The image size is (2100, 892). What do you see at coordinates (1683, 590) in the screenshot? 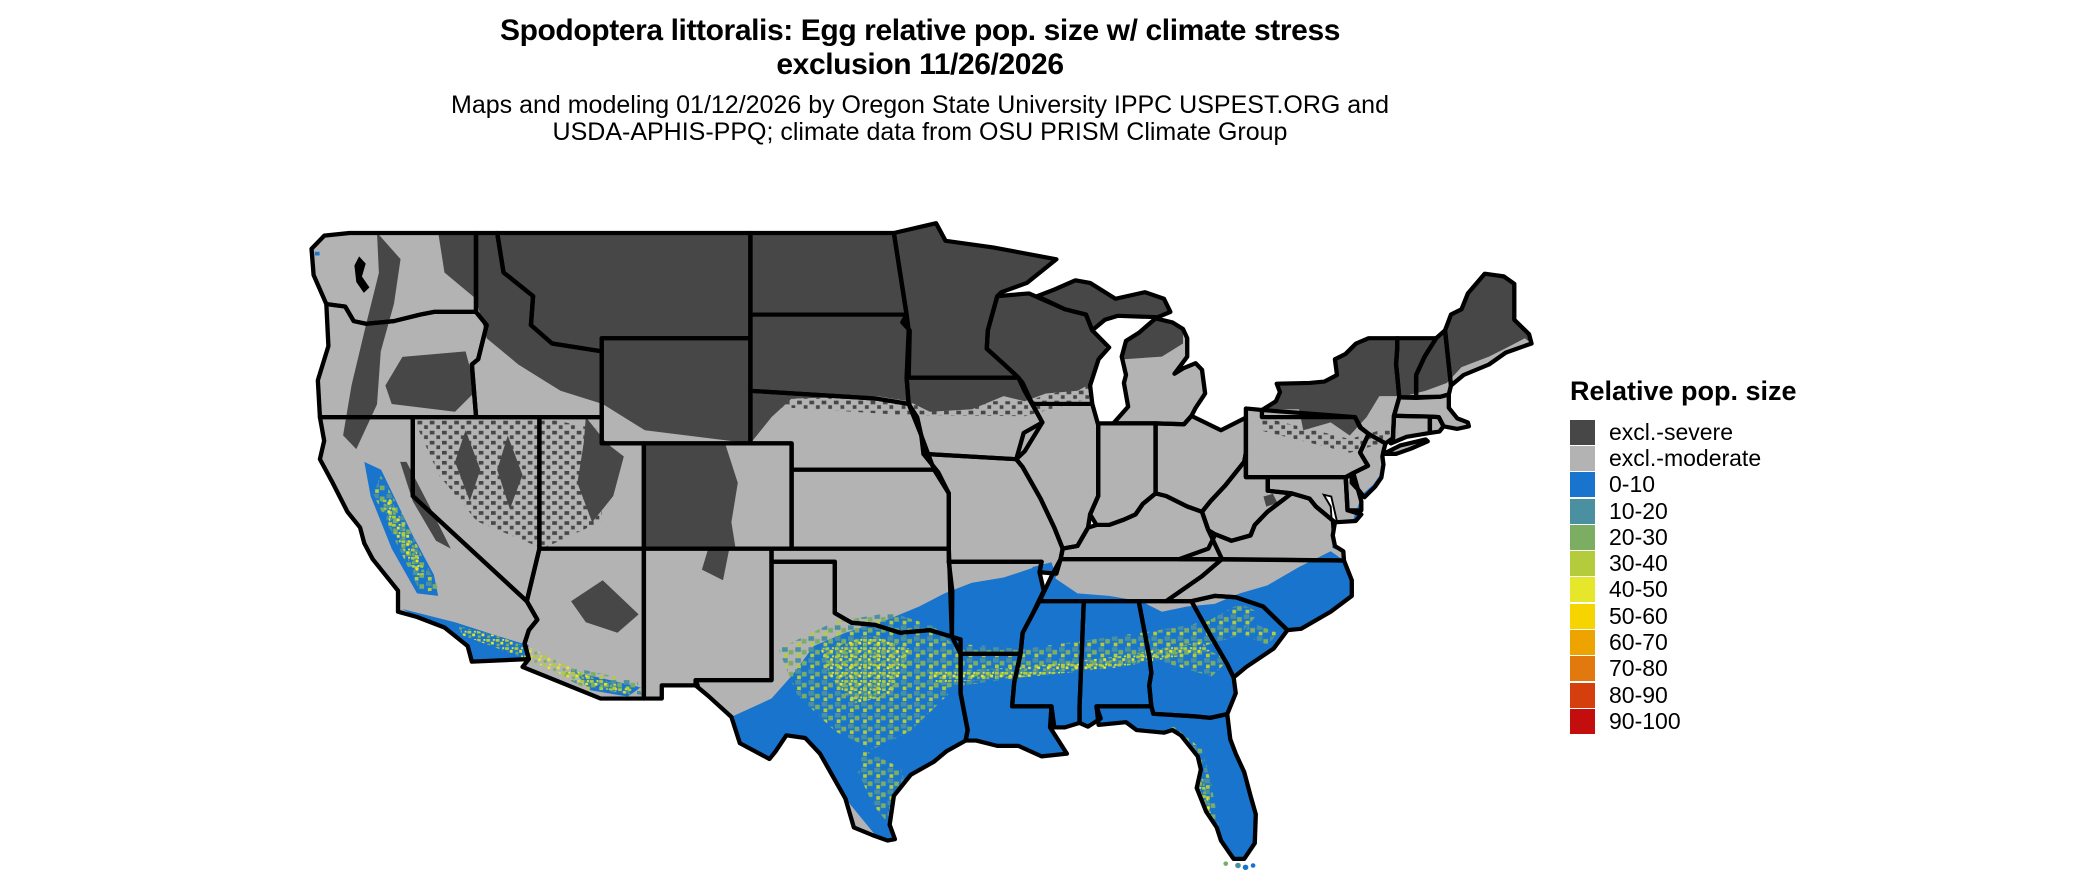
I see `legend-item: 40-50` at bounding box center [1683, 590].